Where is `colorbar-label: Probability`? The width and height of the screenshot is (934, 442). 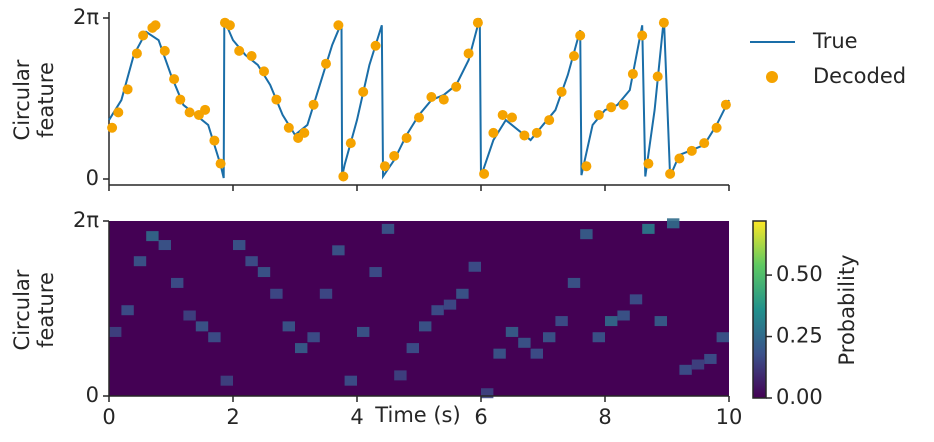
colorbar-label: Probability is located at coordinates (847, 309).